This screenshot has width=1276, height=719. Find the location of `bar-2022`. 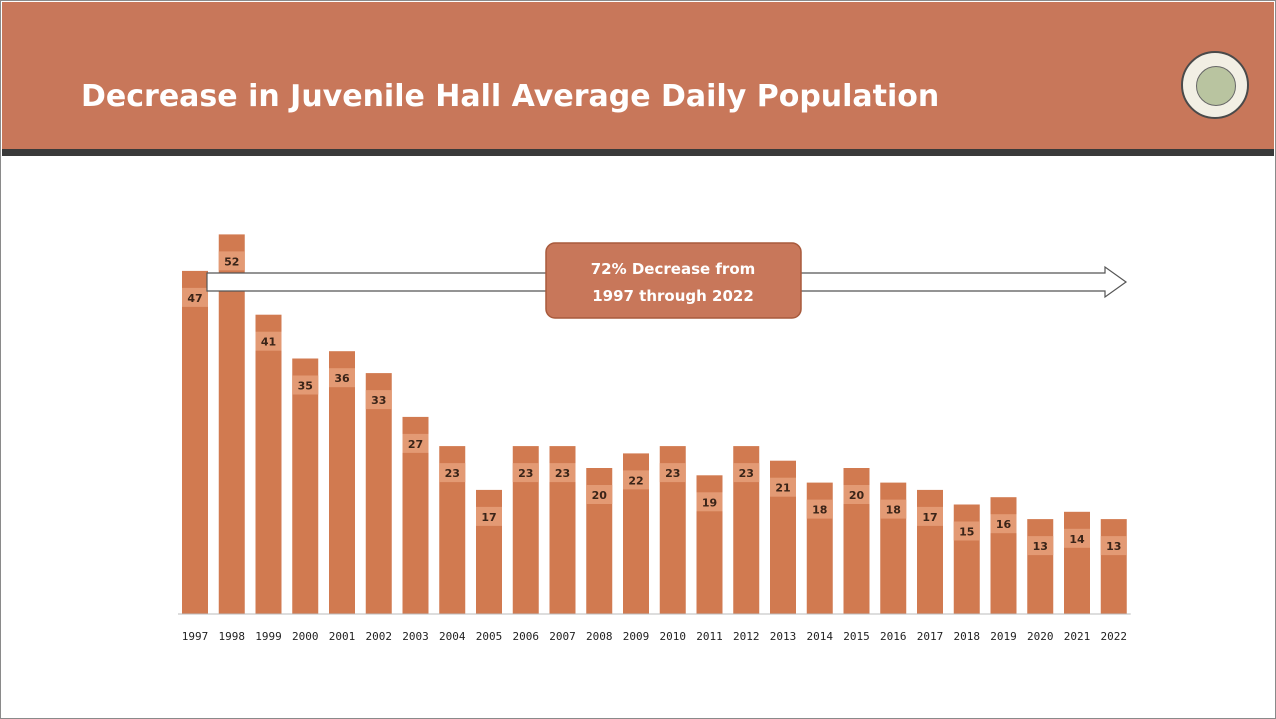

bar-2022 is located at coordinates (1113, 566).